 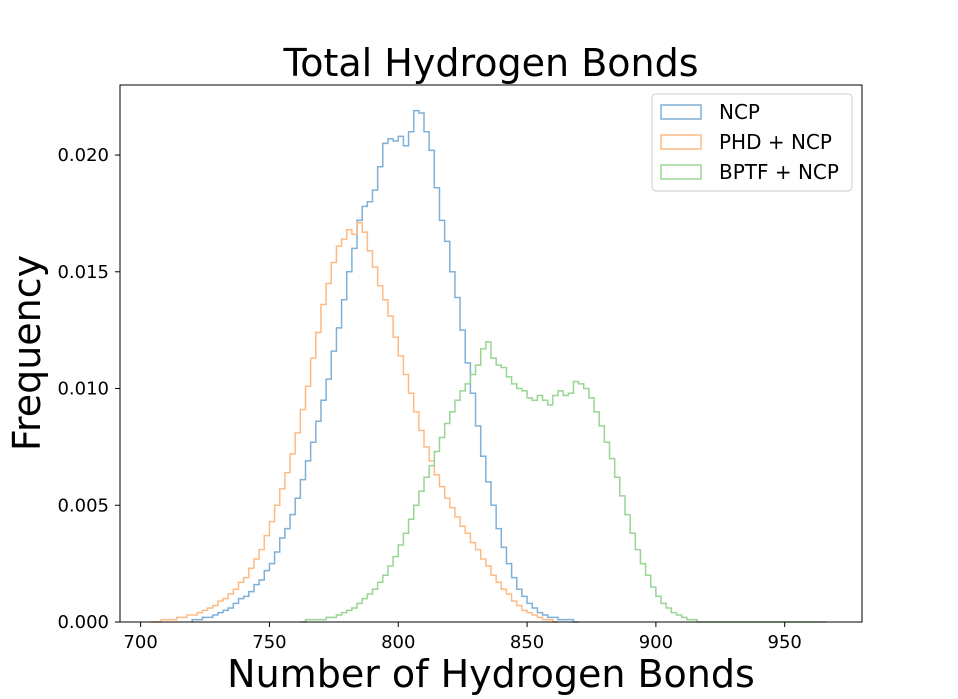 What do you see at coordinates (83, 505) in the screenshot?
I see `y-tick-label: 0.005` at bounding box center [83, 505].